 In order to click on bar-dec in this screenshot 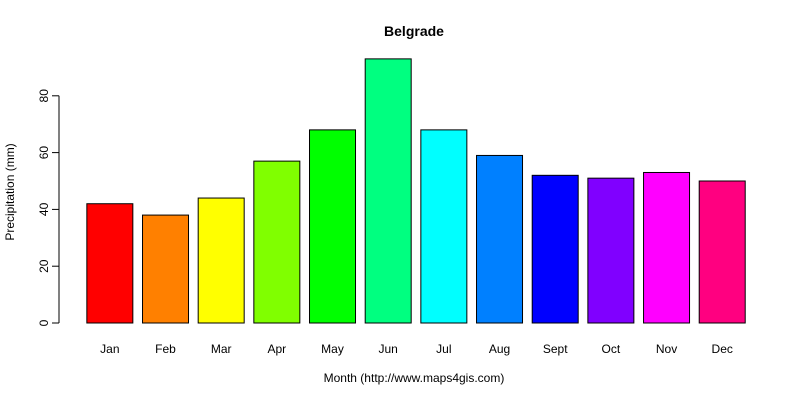, I will do `click(722, 252)`.